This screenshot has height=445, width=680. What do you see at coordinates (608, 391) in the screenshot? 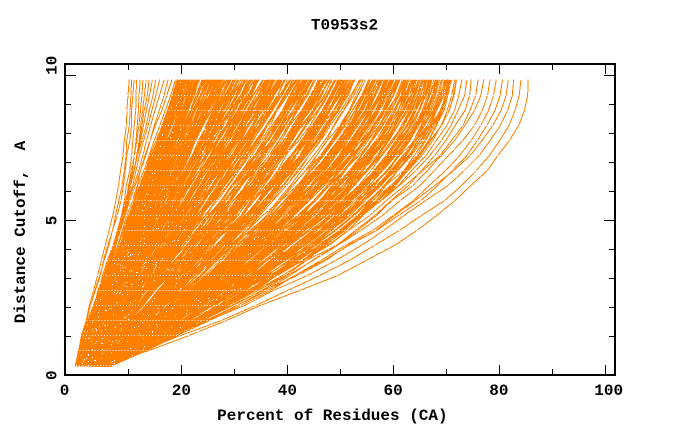
I see `svg-text: 100` at bounding box center [608, 391].